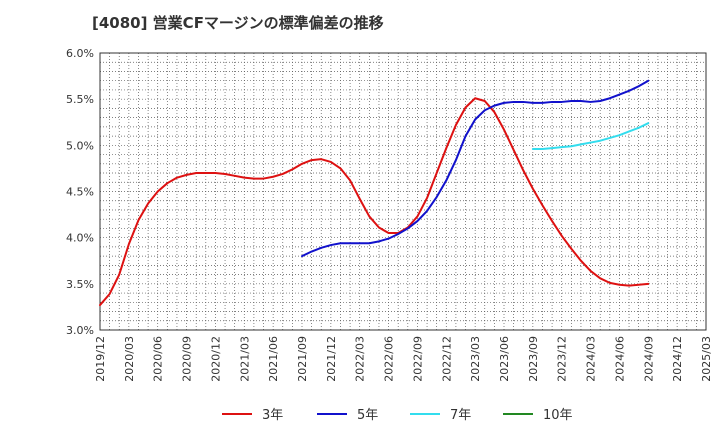 The width and height of the screenshot is (720, 440). Describe the element at coordinates (273, 359) in the screenshot. I see `x-tick-label: 2021/06` at that location.